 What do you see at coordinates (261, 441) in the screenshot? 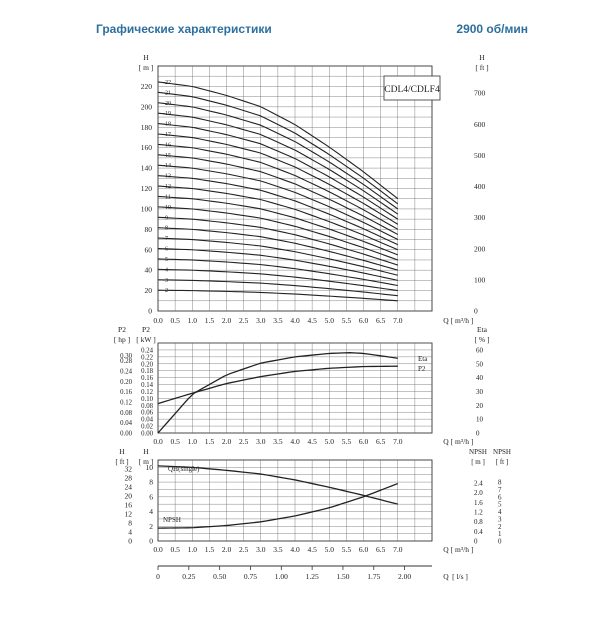
I see `power-chart-x-tick-label: 3.0` at bounding box center [261, 441].